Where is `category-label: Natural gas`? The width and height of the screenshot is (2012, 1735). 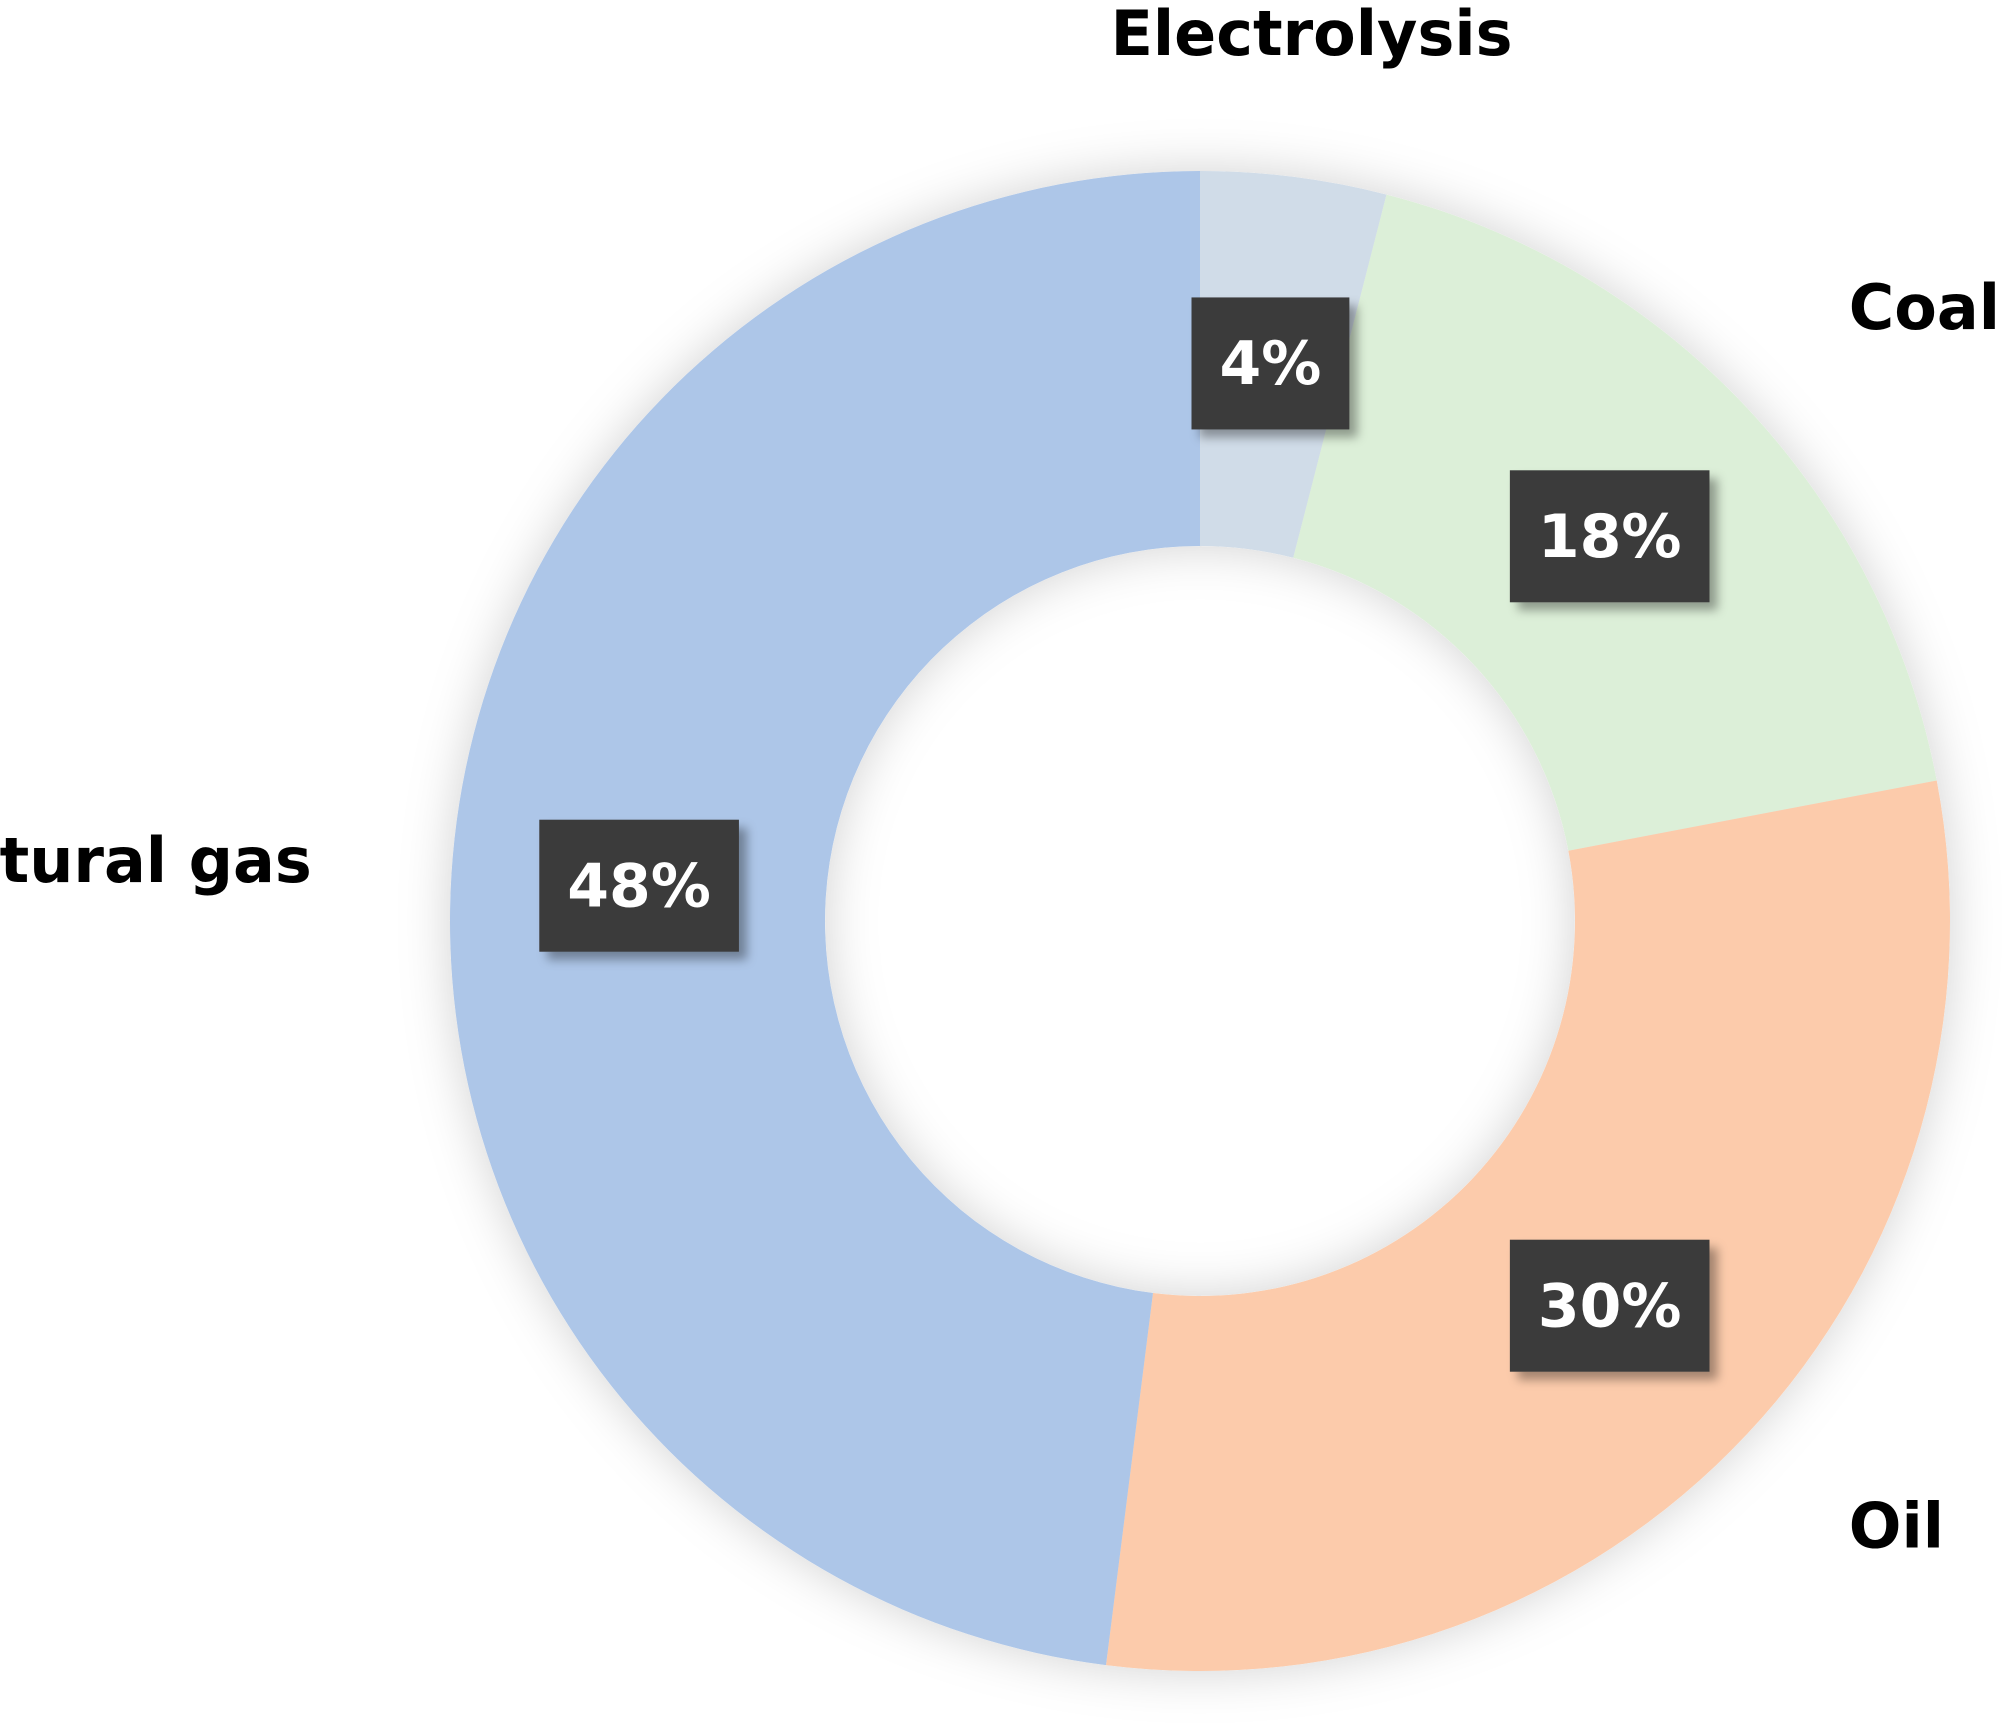 category-label: Natural gas is located at coordinates (156, 860).